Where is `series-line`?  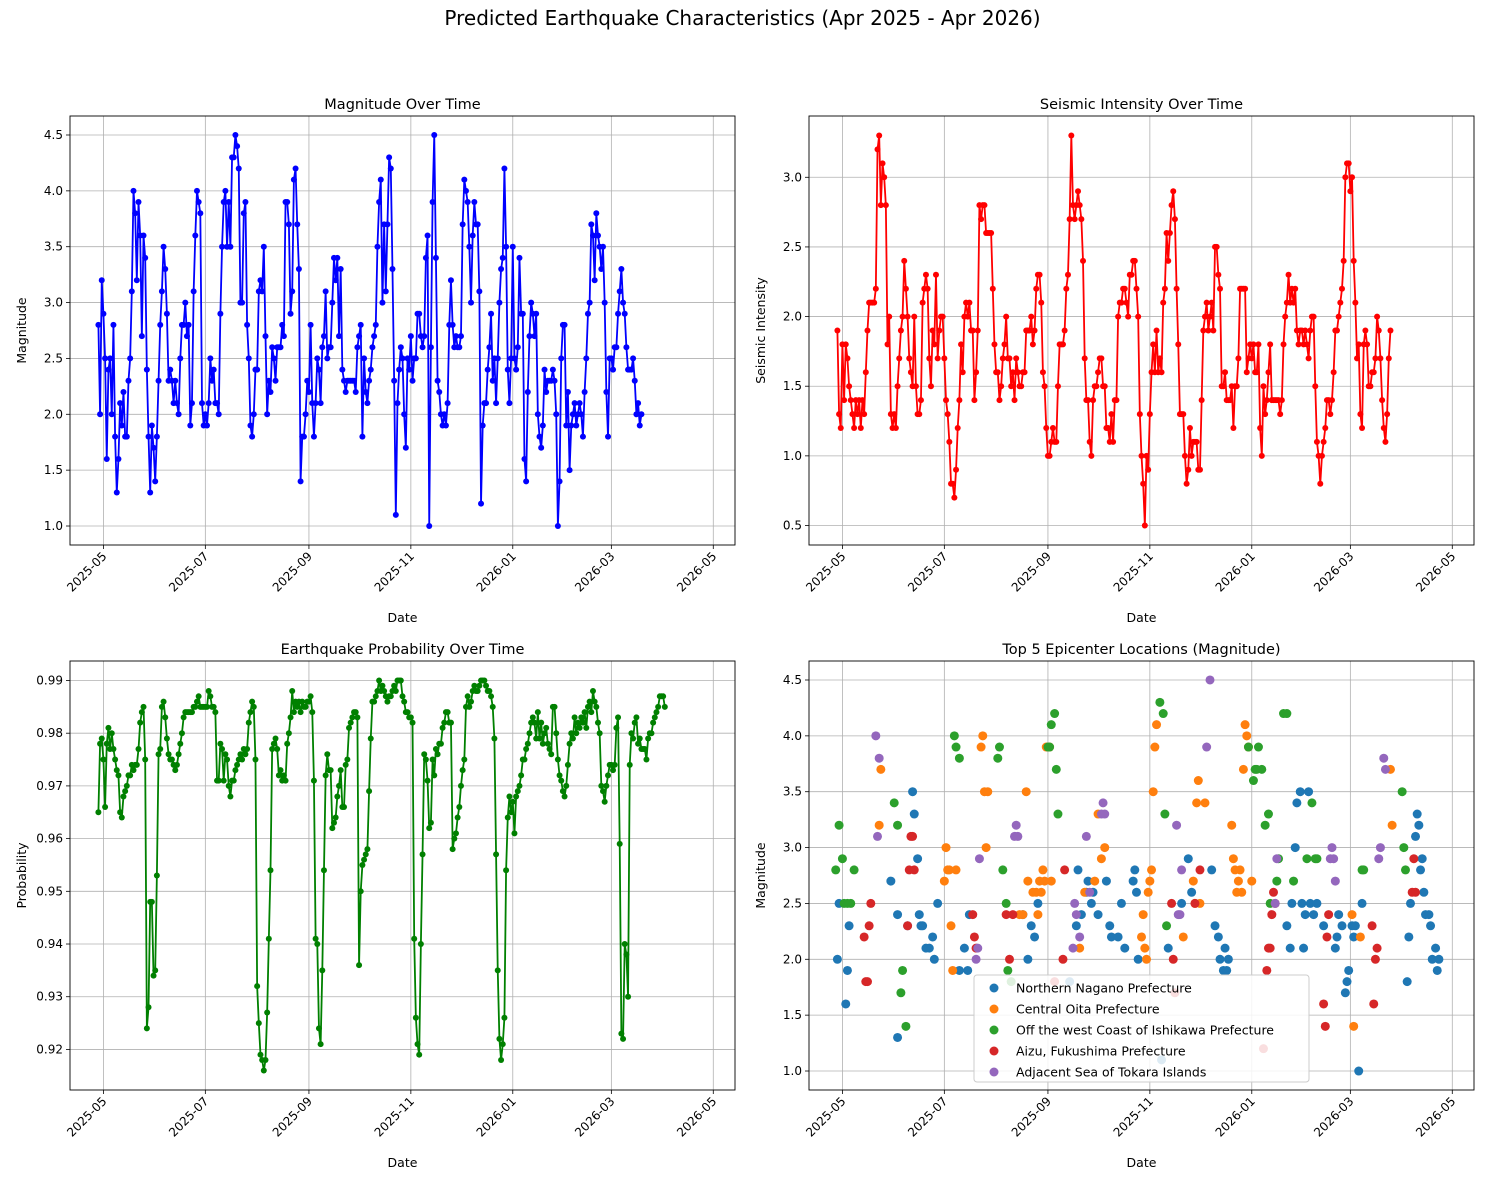 series-line is located at coordinates (370, 330).